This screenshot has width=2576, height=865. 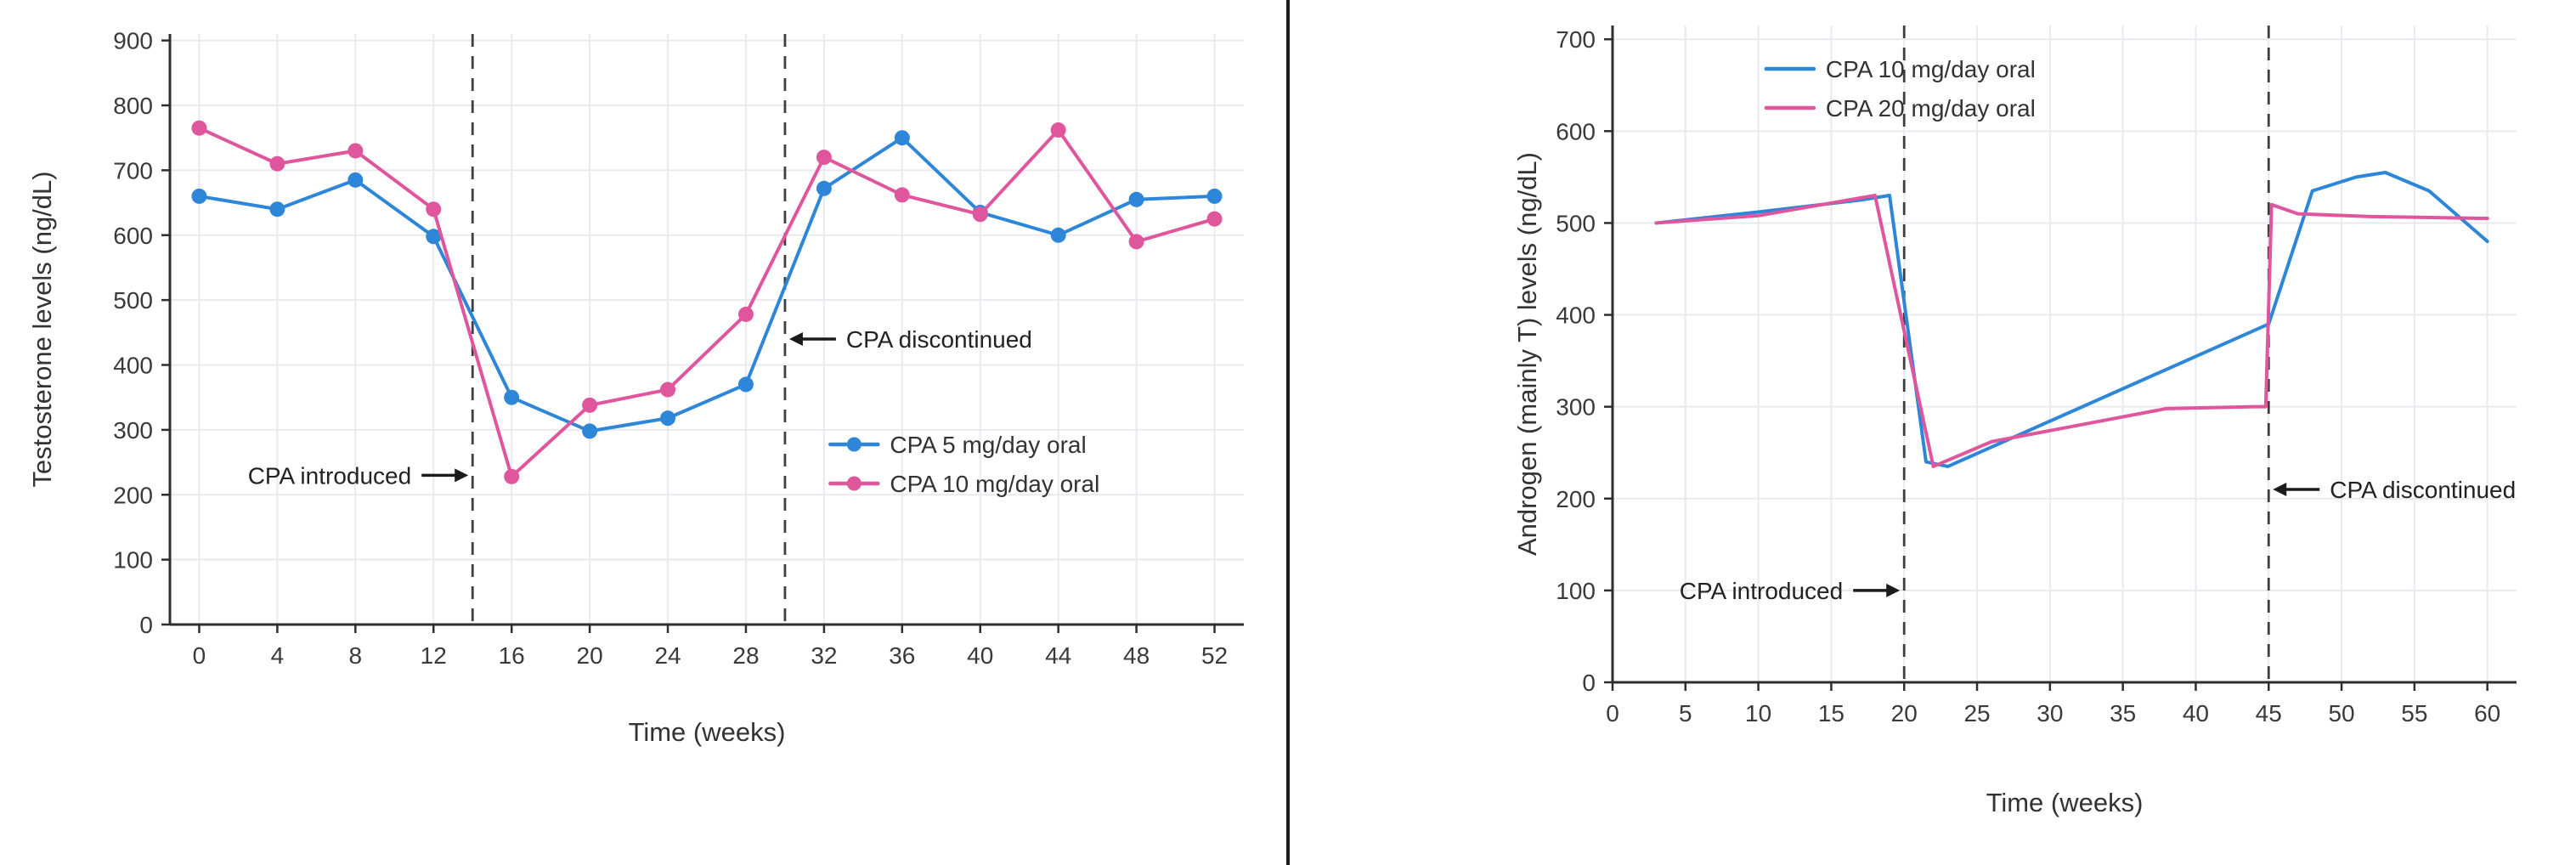 What do you see at coordinates (2414, 713) in the screenshot?
I see `x-tick-label: 55` at bounding box center [2414, 713].